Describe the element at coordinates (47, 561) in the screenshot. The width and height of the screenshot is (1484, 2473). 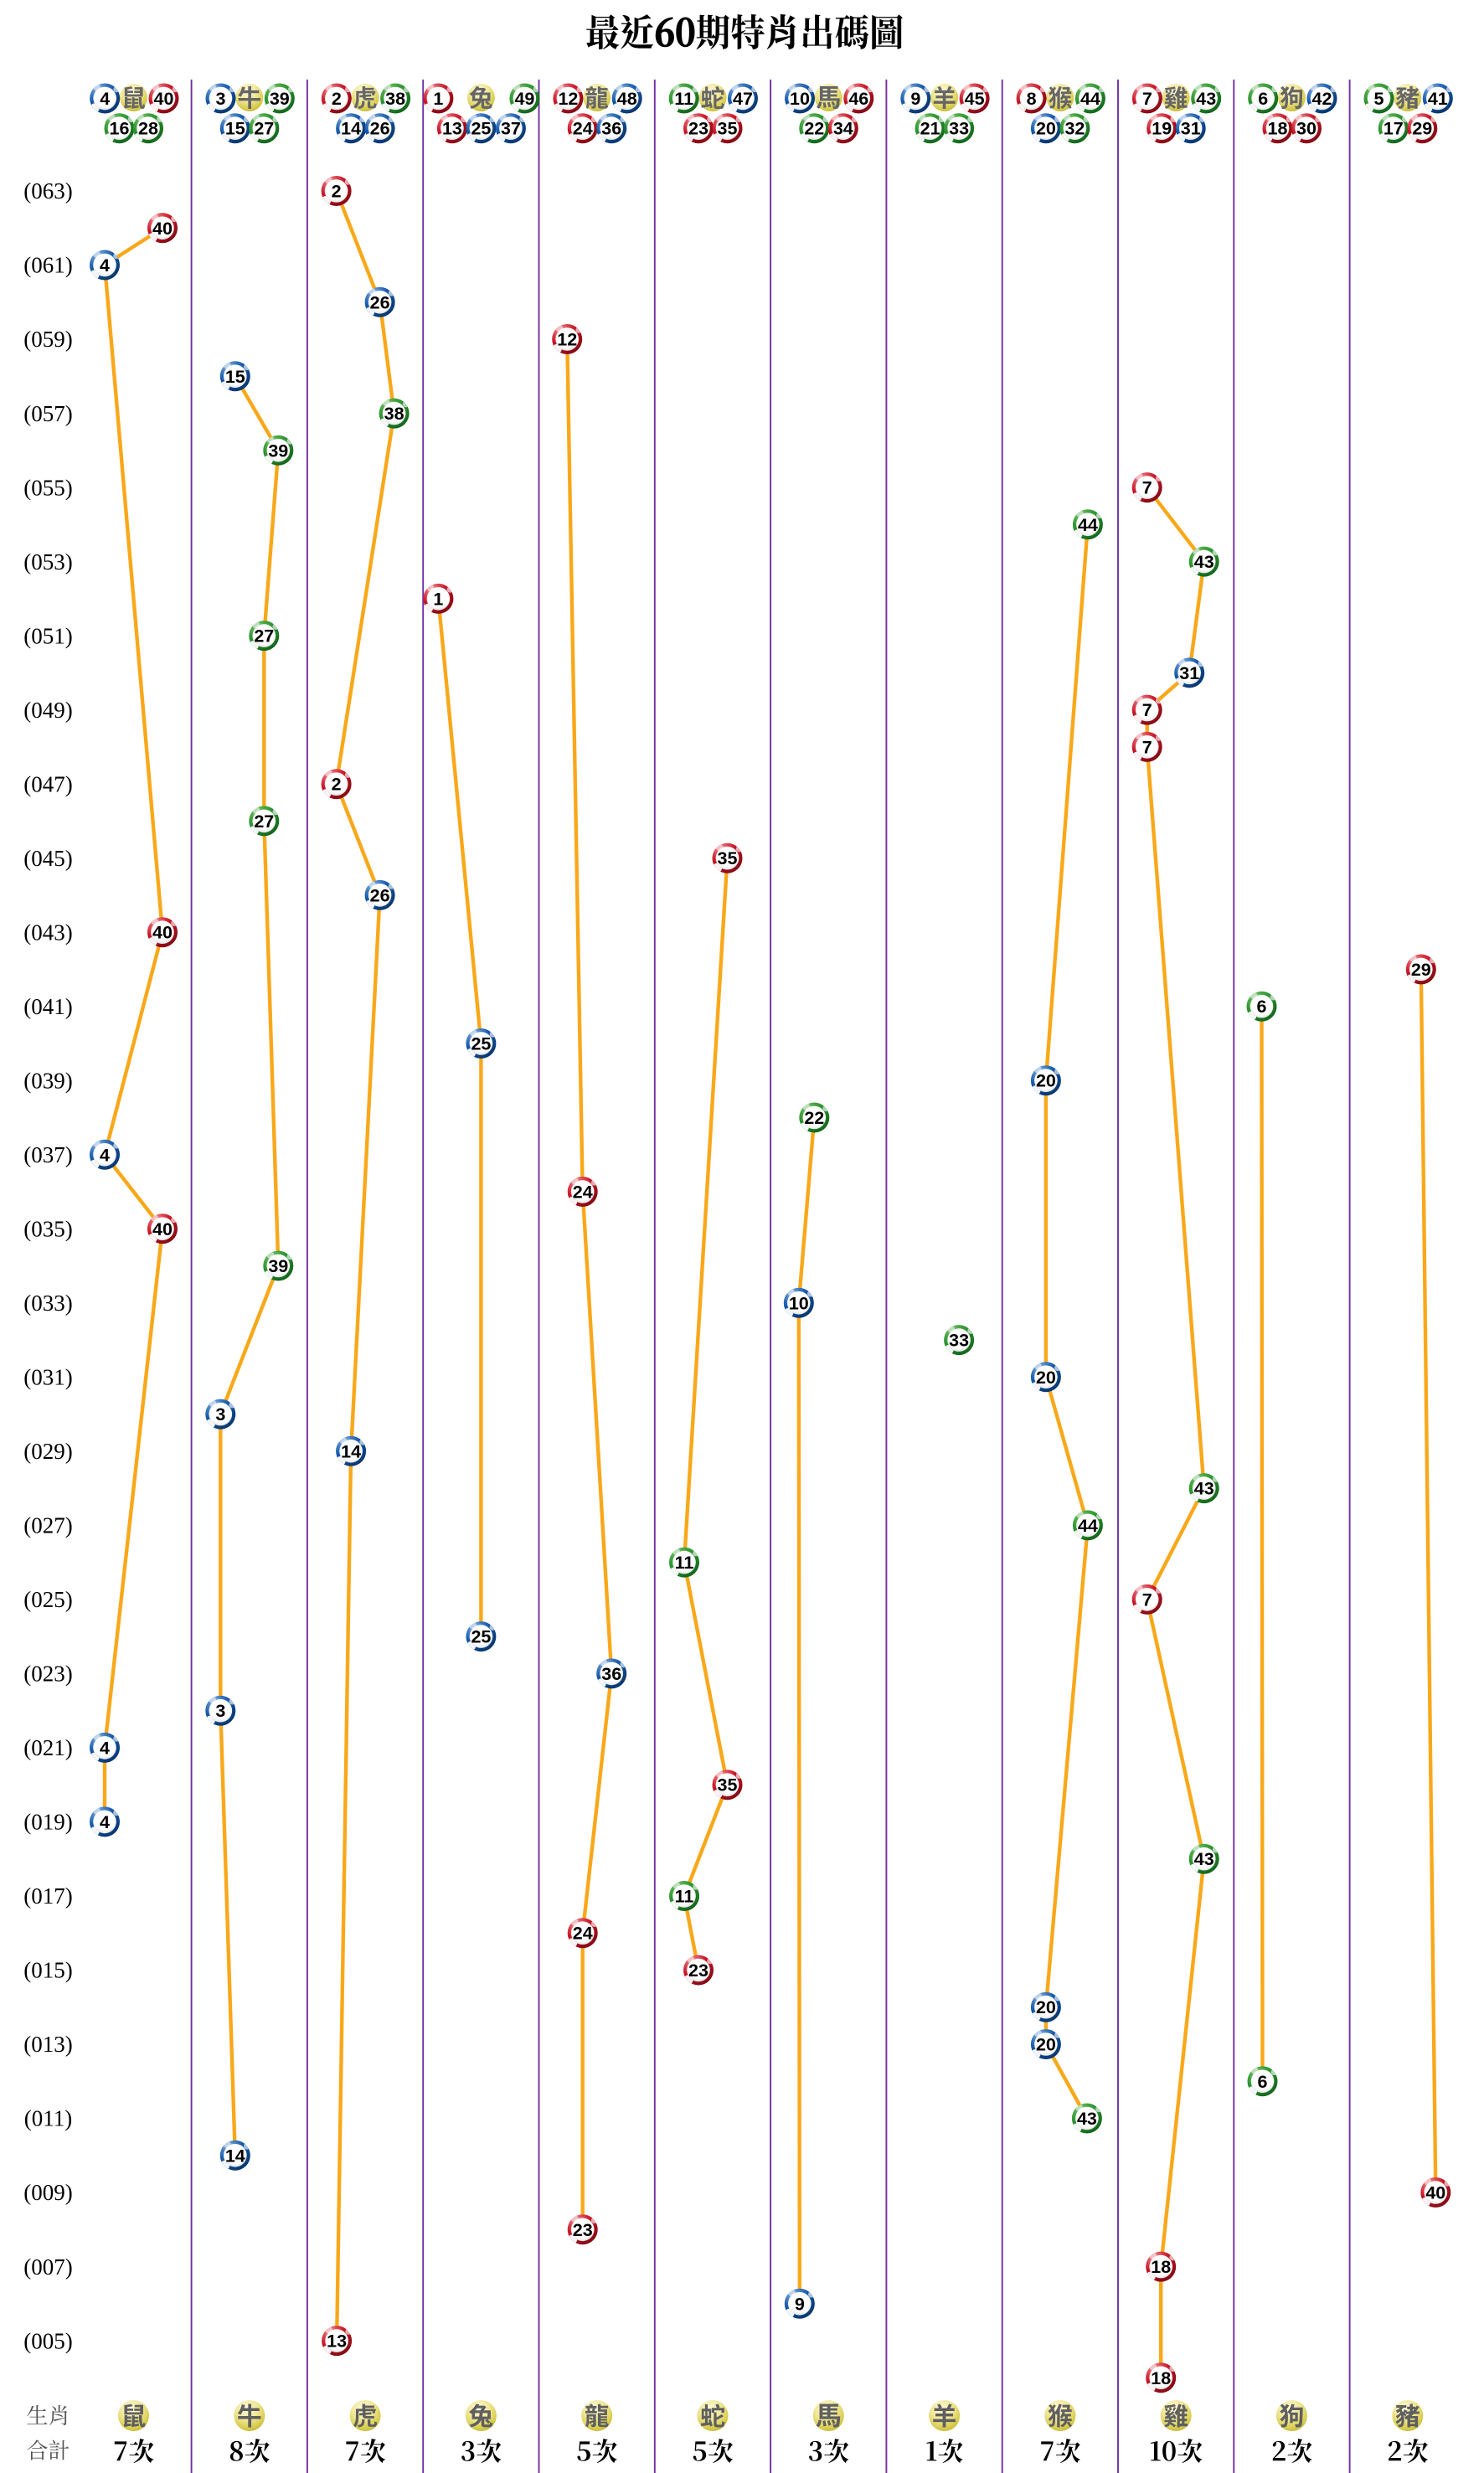
I see `svg-text: (053)` at that location.